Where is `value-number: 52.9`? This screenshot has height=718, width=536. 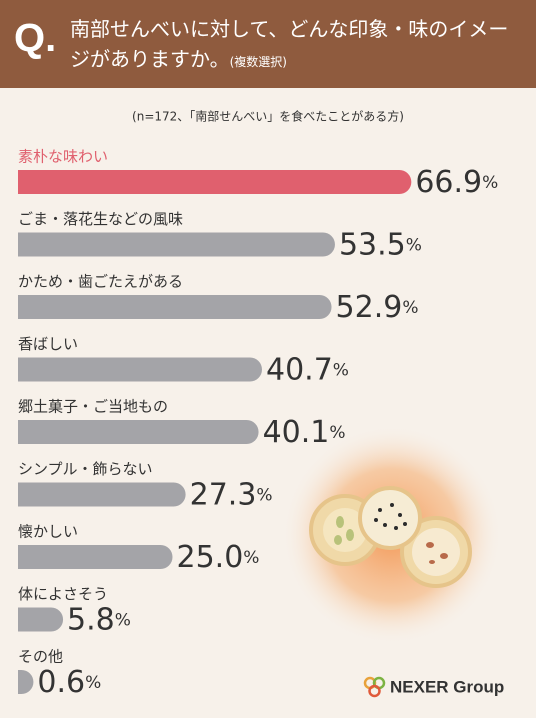
value-number: 52.9 is located at coordinates (369, 307).